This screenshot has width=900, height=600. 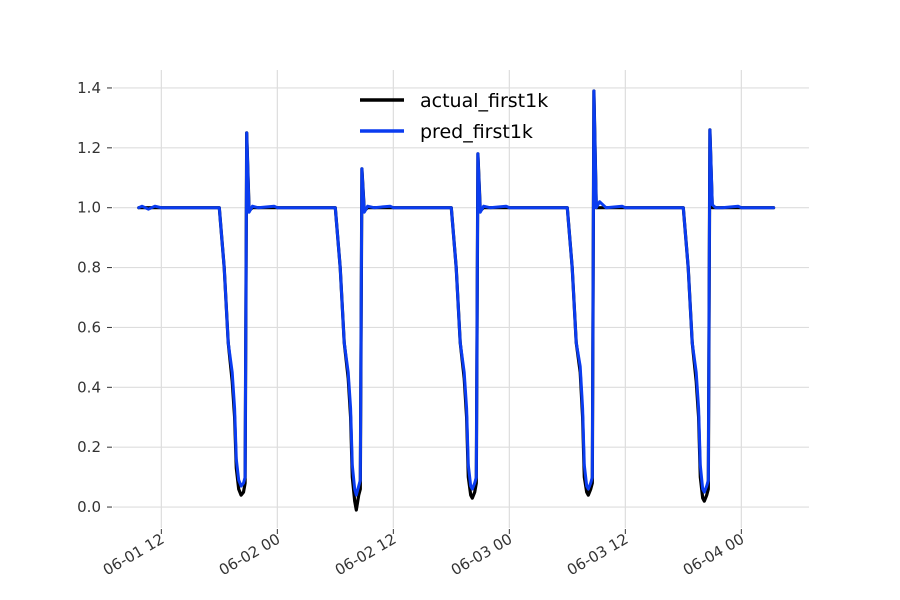 I want to click on y-tick-label: 0.0, so click(x=89, y=507).